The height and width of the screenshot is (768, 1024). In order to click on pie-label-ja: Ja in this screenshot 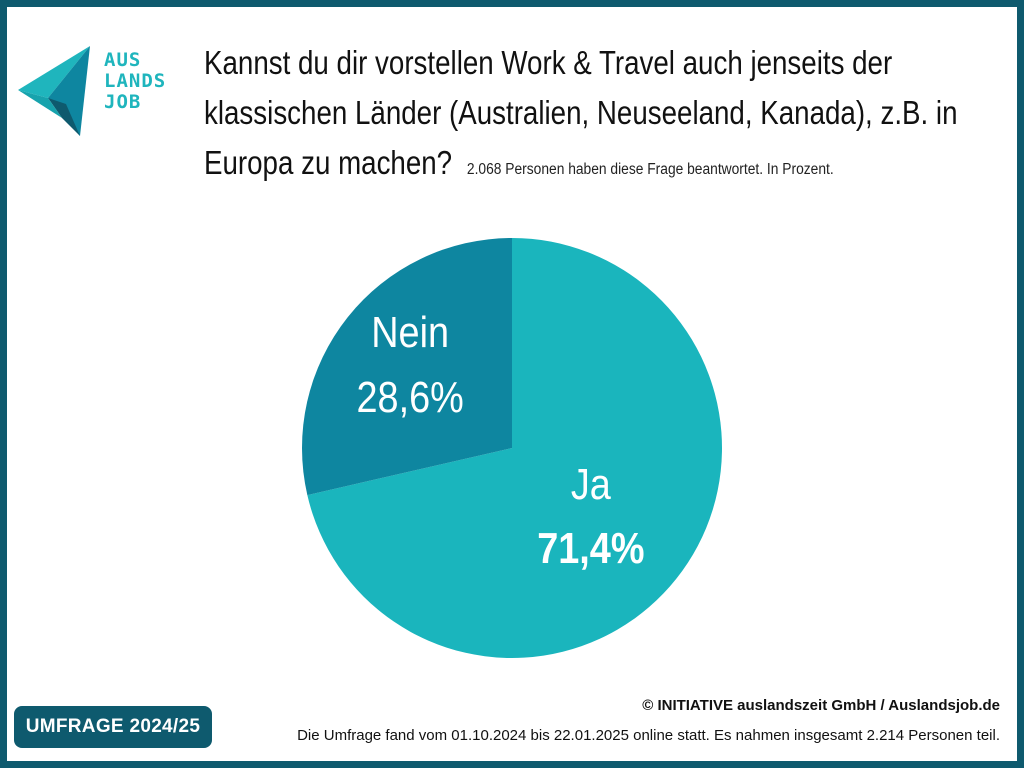, I will do `click(591, 483)`.